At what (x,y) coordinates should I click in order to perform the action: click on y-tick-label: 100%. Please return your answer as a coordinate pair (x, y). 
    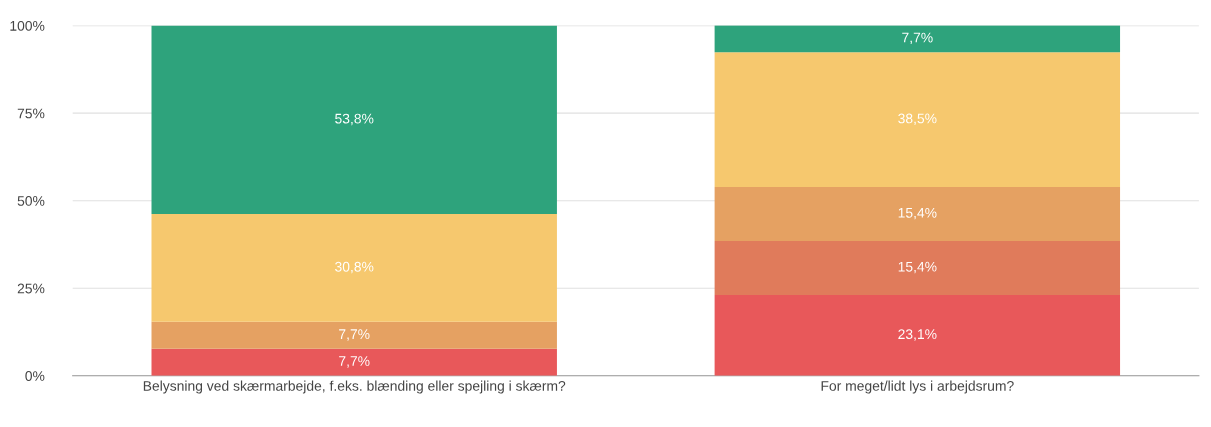
    Looking at the image, I should click on (27, 25).